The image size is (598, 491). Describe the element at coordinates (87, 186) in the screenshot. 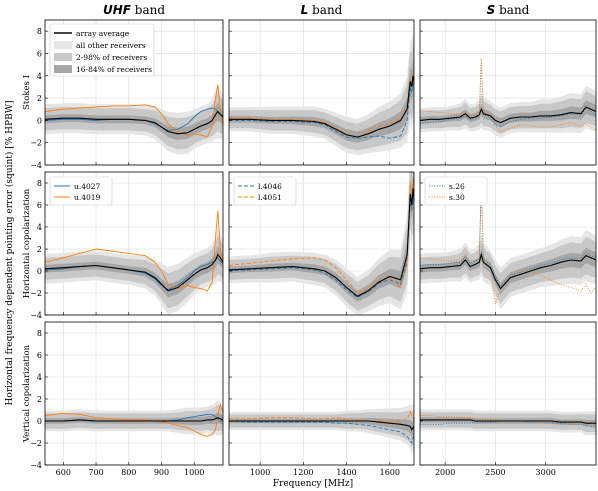

I see `receiver-legend-label: u.4027` at that location.